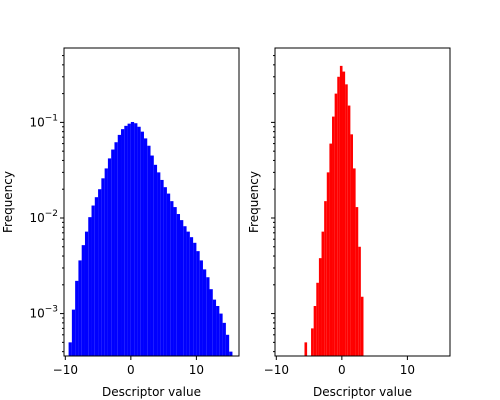 This screenshot has height=400, width=500. Describe the element at coordinates (43, 217) in the screenshot. I see `y-tick-label: 10⁻²` at that location.